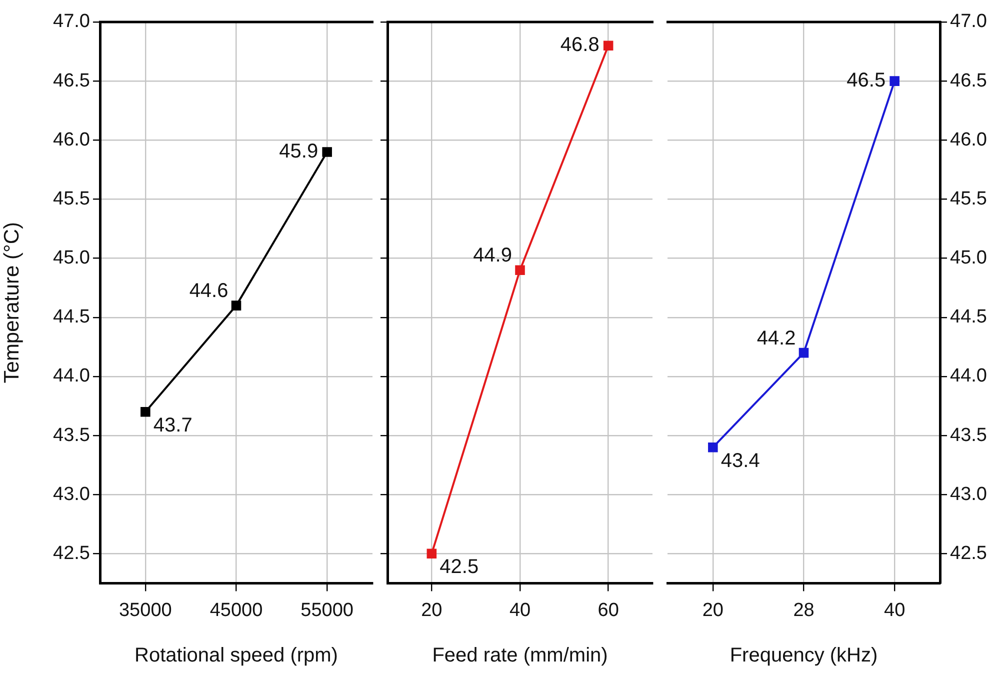 This screenshot has width=997, height=680. Describe the element at coordinates (71, 81) in the screenshot. I see `y-tick-label: 46.5` at that location.